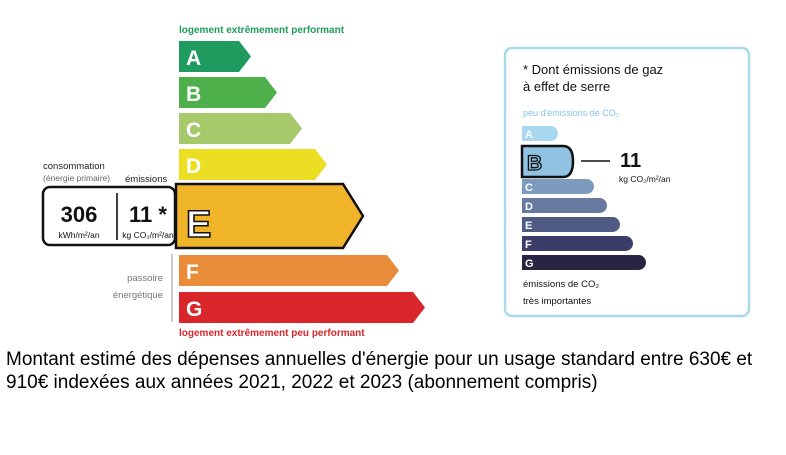  I want to click on dpe-letter-G: G, so click(194, 309).